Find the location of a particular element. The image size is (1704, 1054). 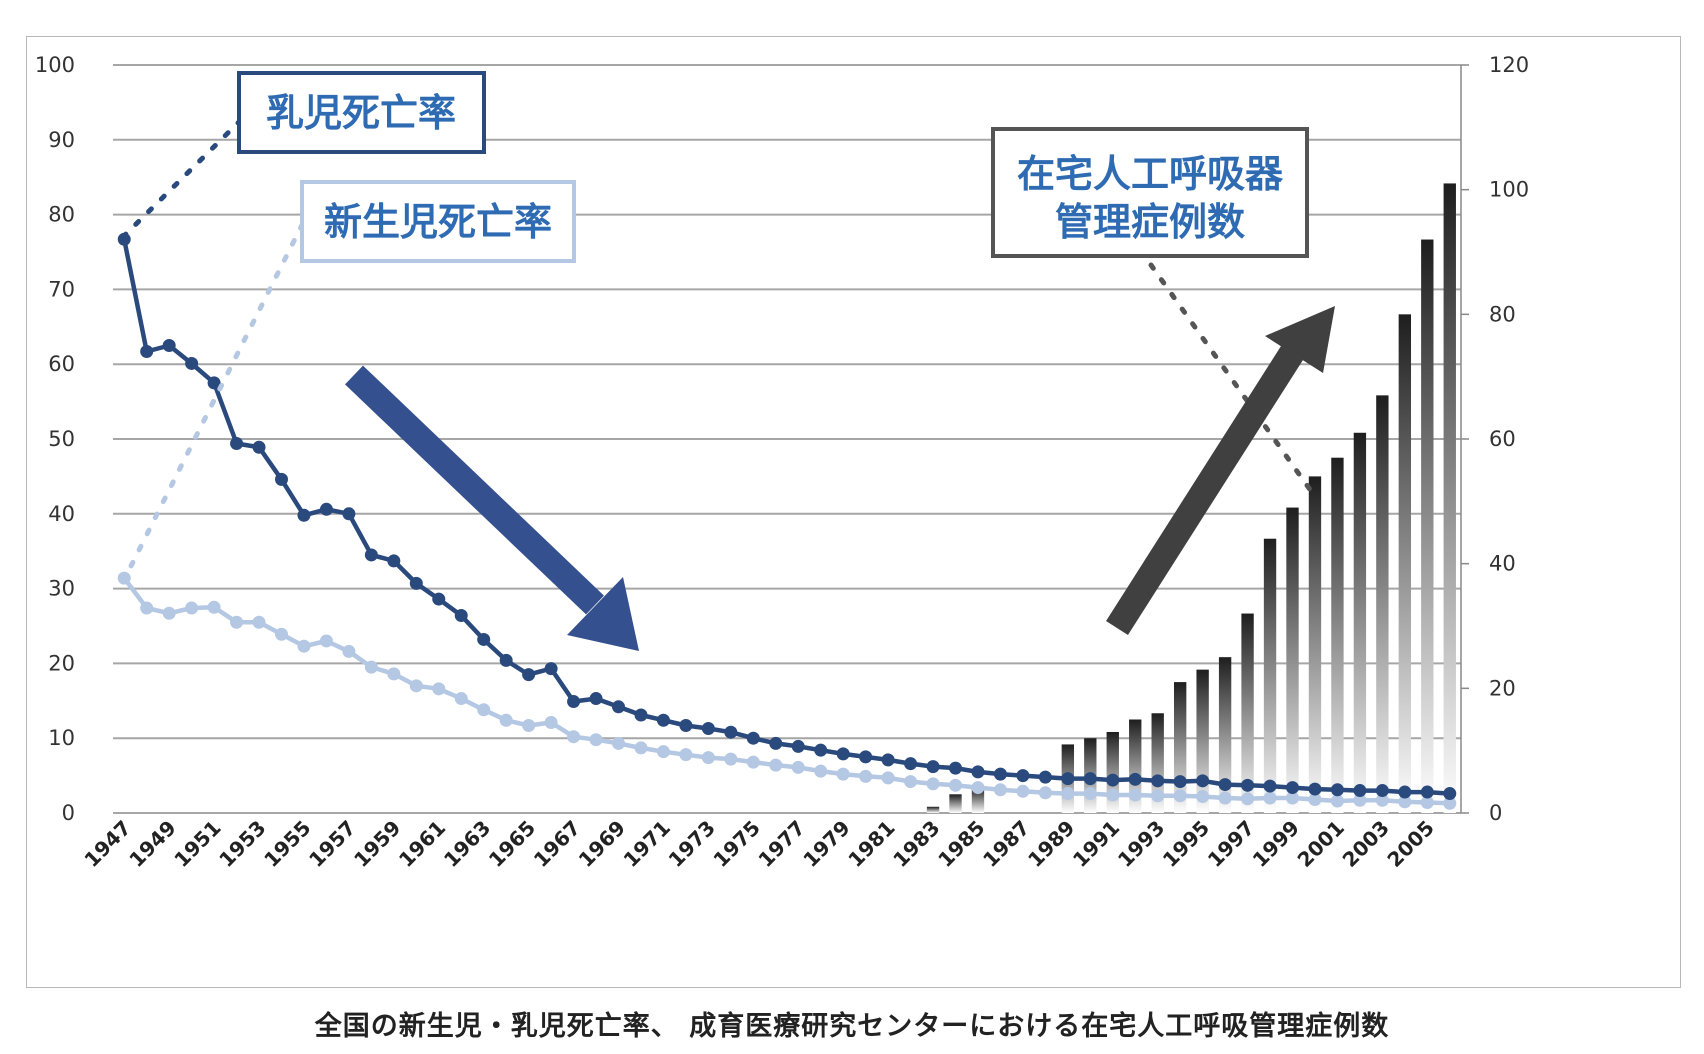

figure-caption: 全国の新生児・乳児死亡率、 成育医療研究センターにおける在宅人工呼吸管理症例数 is located at coordinates (852, 1026).